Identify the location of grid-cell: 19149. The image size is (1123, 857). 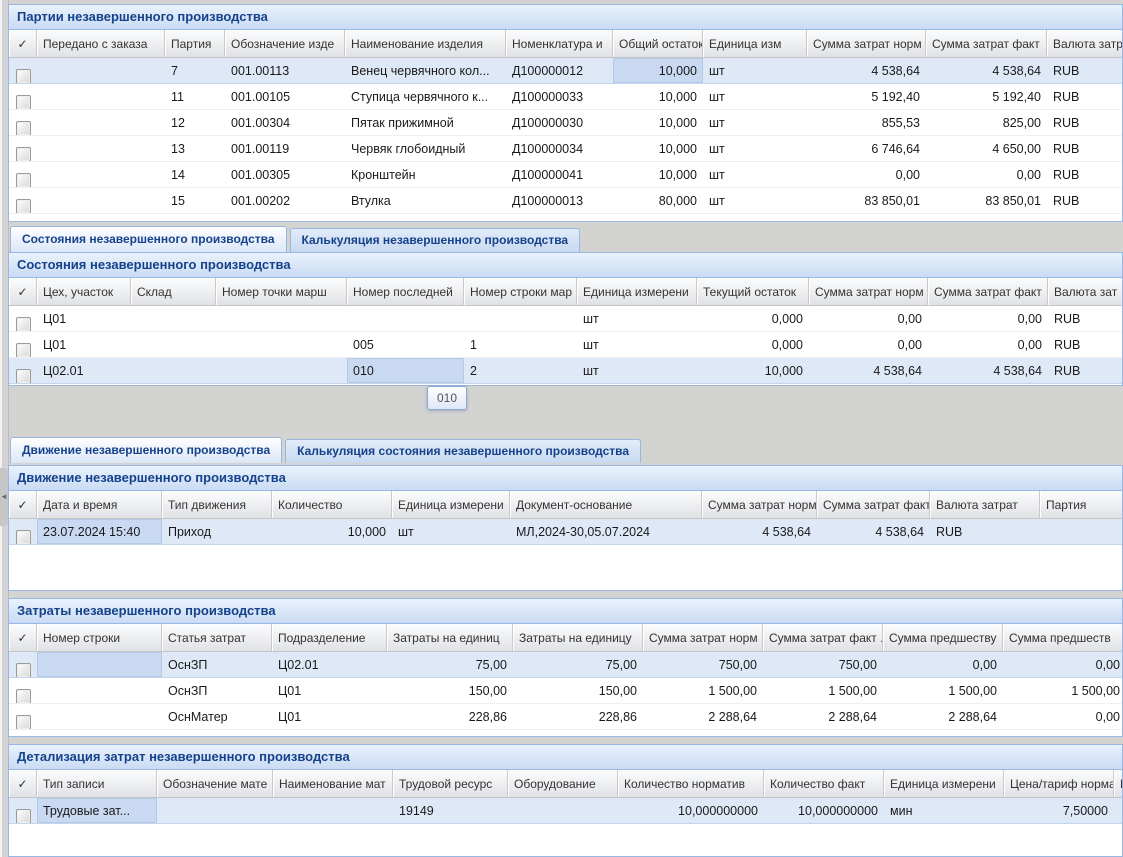
(416, 811).